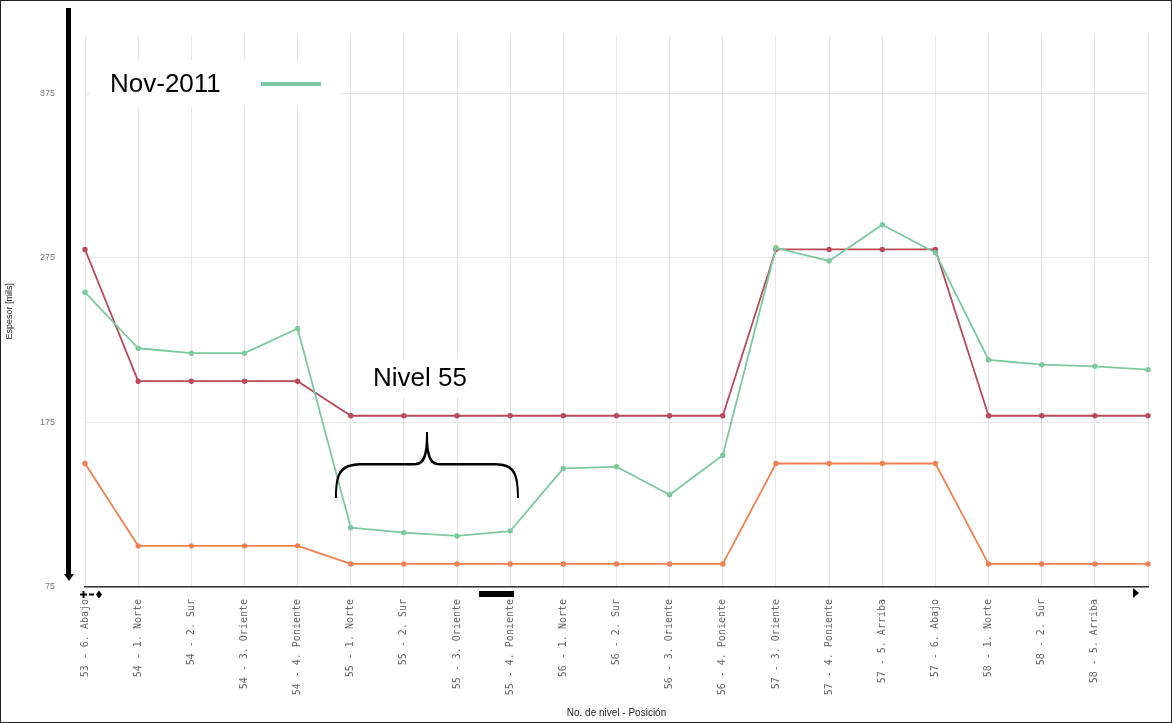 The image size is (1172, 723). What do you see at coordinates (47, 257) in the screenshot?
I see `y-tick-label: 275` at bounding box center [47, 257].